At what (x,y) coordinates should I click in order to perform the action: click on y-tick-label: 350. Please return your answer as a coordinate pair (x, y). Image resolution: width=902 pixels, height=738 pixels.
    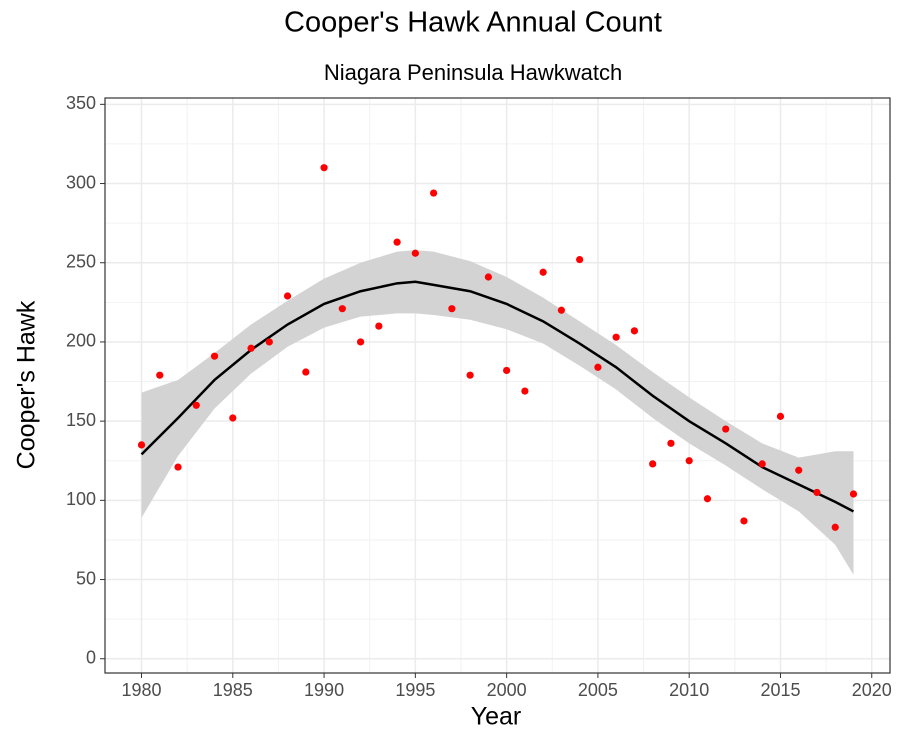
    Looking at the image, I should click on (81, 103).